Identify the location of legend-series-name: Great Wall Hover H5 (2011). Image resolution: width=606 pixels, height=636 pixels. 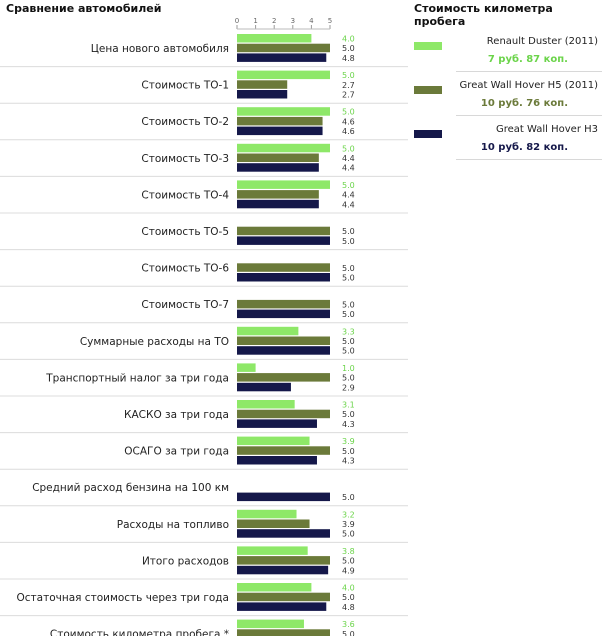
(528, 85).